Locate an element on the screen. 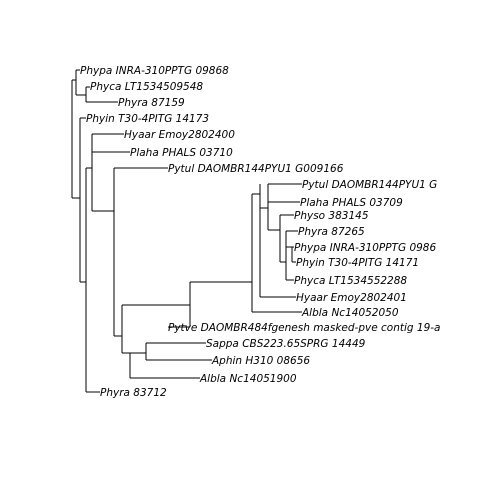  branch-phyto-inner is located at coordinates (274, 241).